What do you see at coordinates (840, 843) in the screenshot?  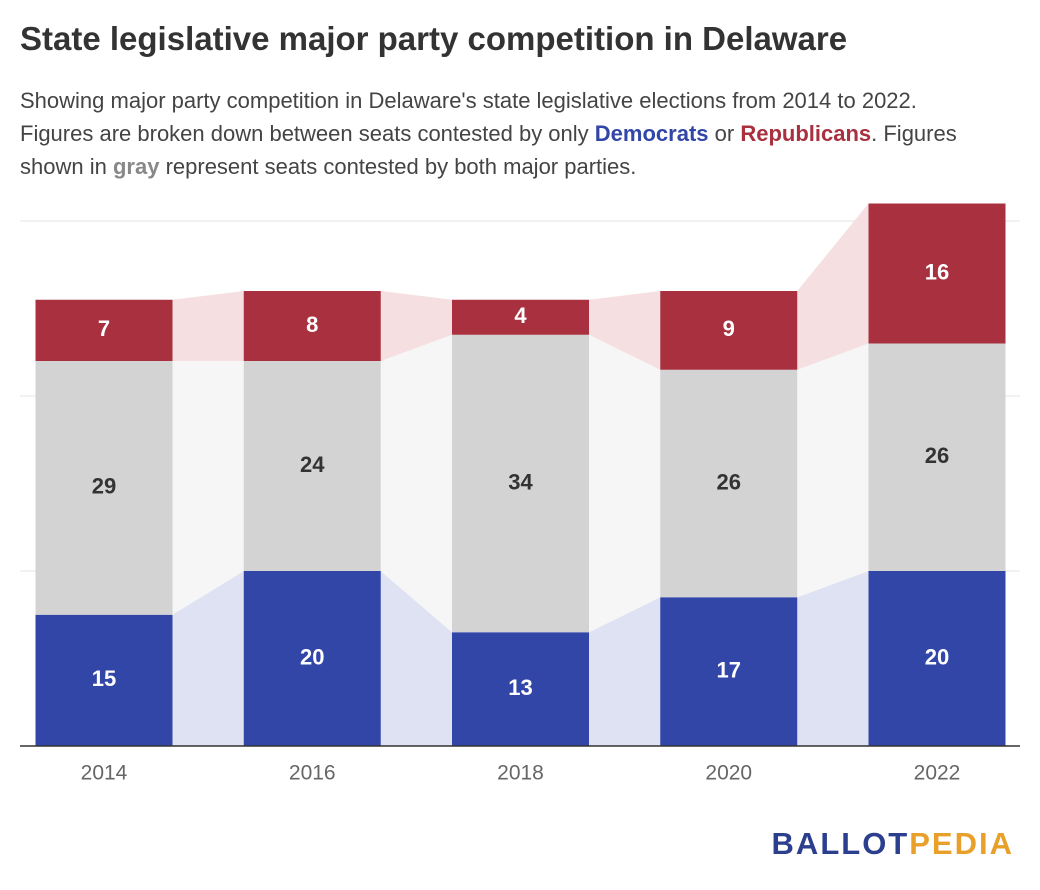 I see `logo-part: BALLOT` at bounding box center [840, 843].